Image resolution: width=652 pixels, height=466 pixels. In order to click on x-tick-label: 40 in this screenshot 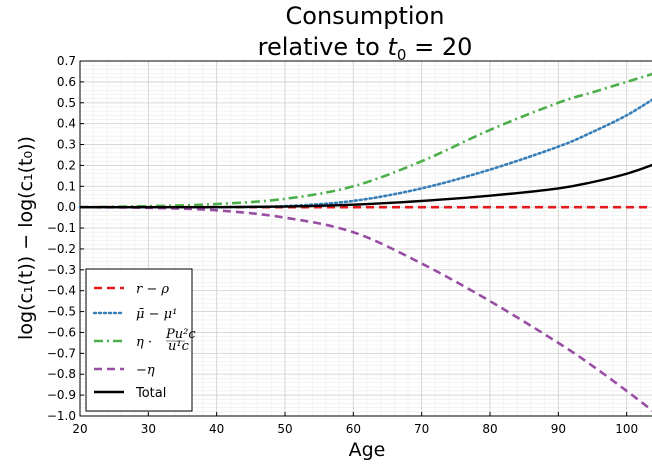, I will do `click(216, 429)`.